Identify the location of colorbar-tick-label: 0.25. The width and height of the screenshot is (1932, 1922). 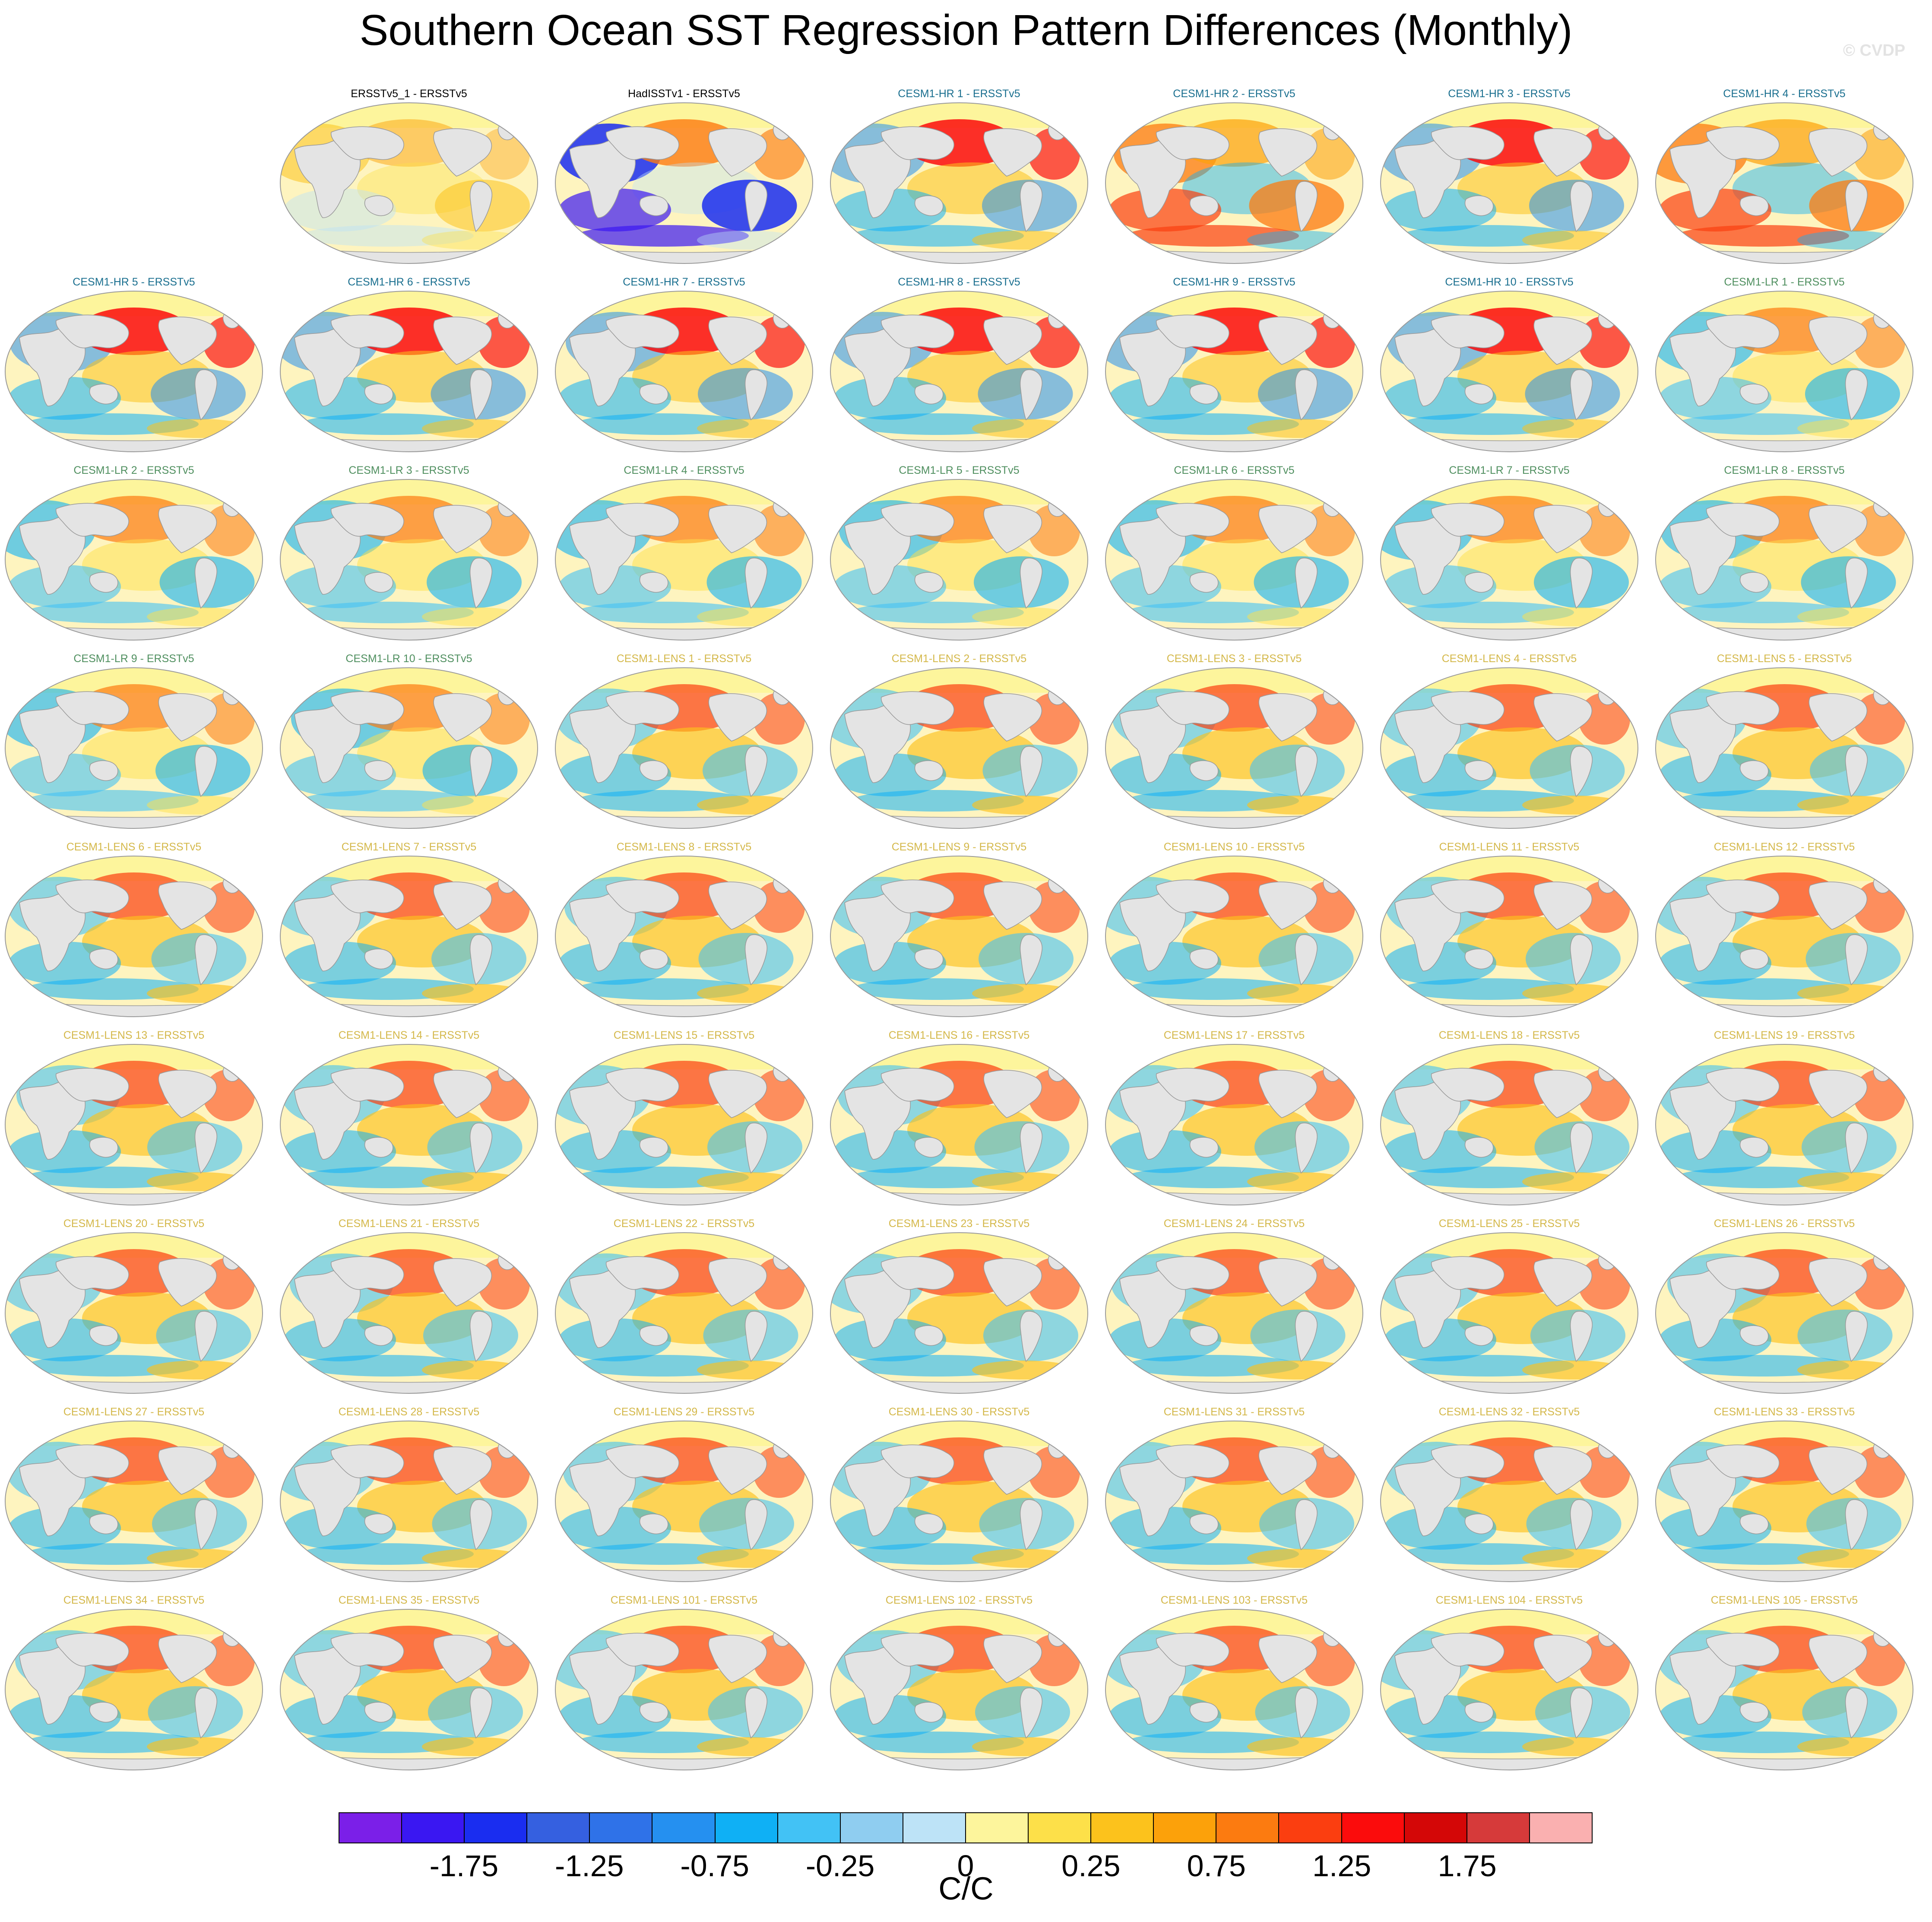
(1091, 1866).